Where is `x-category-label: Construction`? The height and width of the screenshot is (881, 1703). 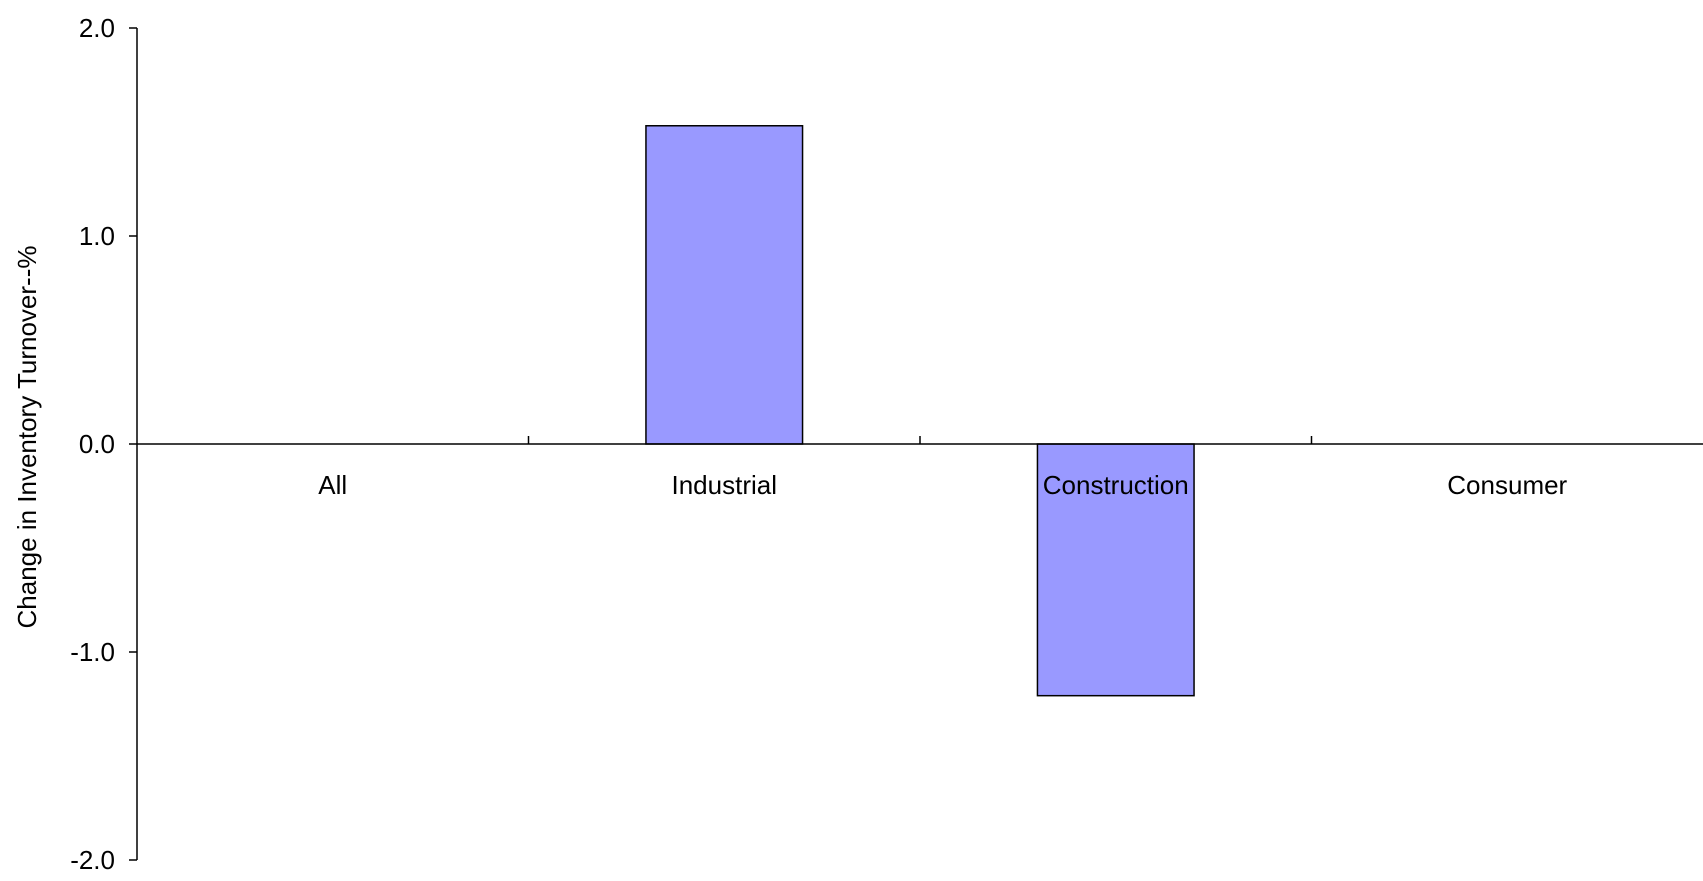 x-category-label: Construction is located at coordinates (1116, 485).